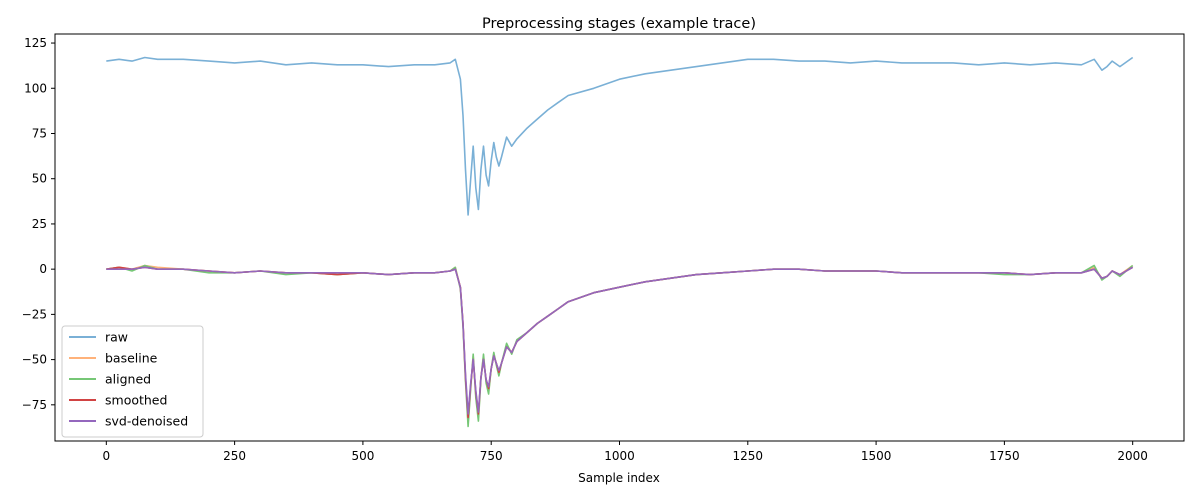  I want to click on legend-box, so click(132, 381).